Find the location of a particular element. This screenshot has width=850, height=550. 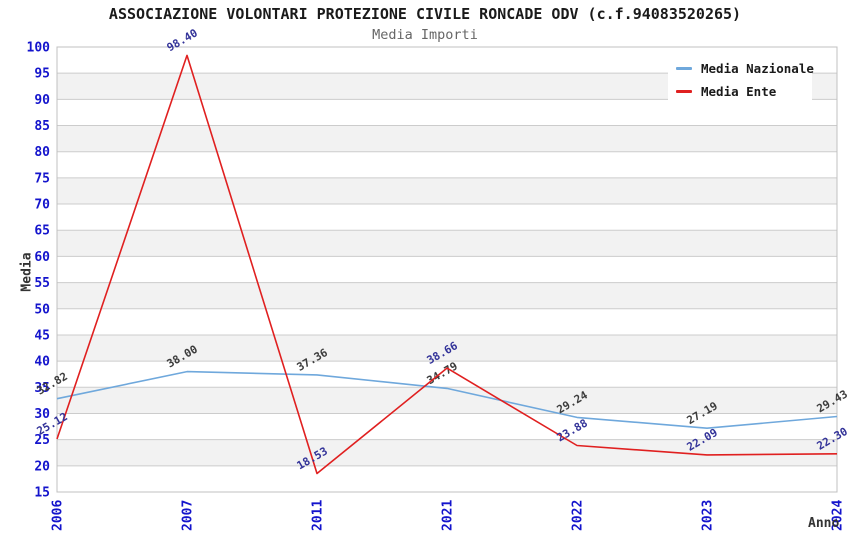

x-tick-label: 2007 is located at coordinates (188, 515).